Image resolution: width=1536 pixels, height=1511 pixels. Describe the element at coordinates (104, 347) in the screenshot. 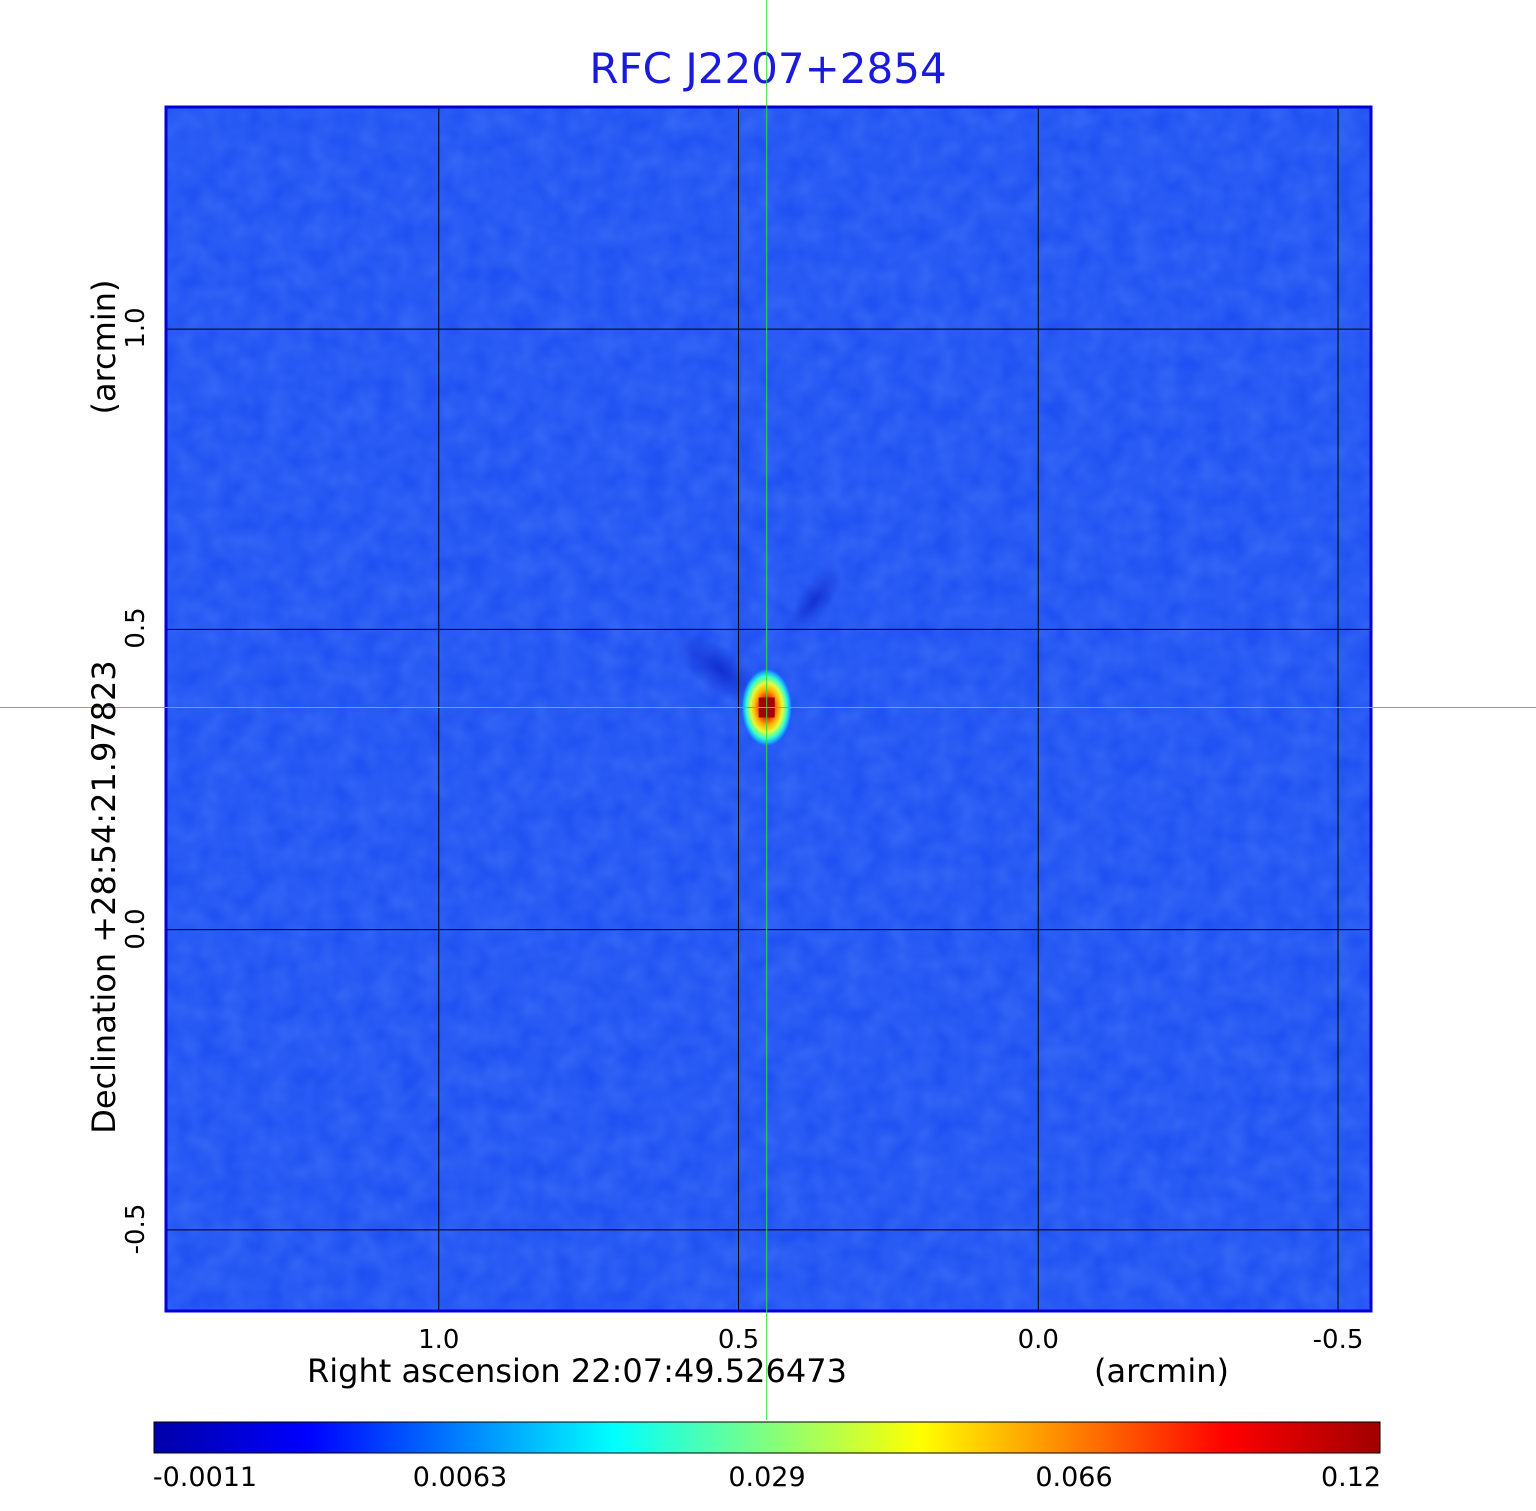

I see `y-axis-unit: (arcmin)` at that location.